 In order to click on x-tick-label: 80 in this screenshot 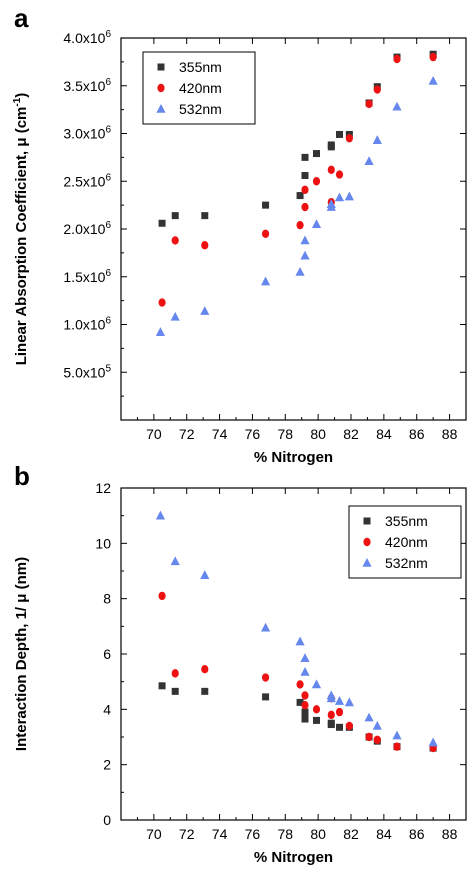, I will do `click(318, 834)`.